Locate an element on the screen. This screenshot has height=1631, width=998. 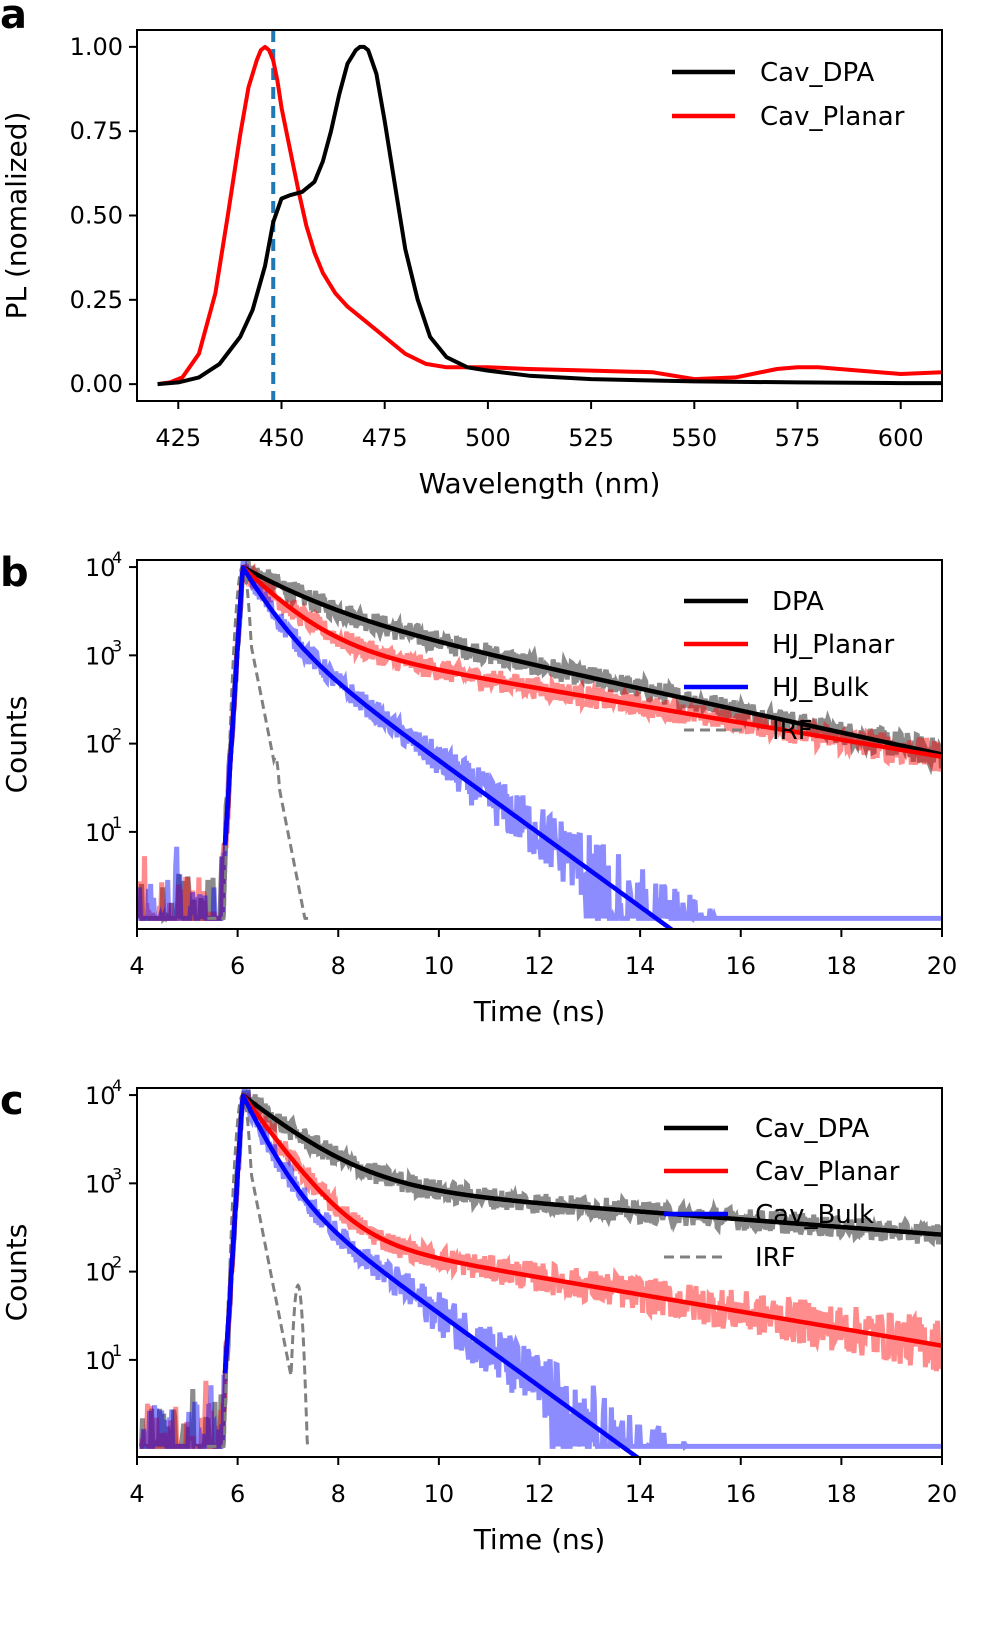
y-axis-label: PL (nomalized) is located at coordinates (16, 216).